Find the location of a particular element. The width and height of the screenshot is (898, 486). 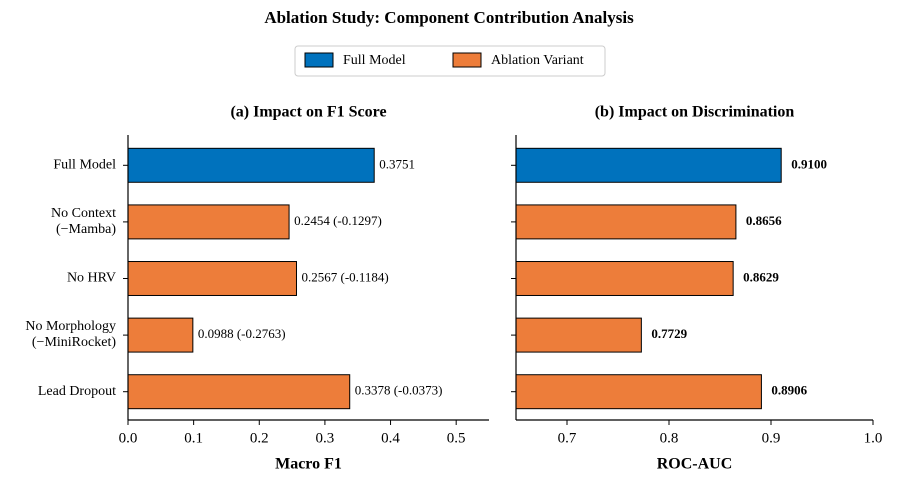

value-label: 0.9100 is located at coordinates (809, 163).